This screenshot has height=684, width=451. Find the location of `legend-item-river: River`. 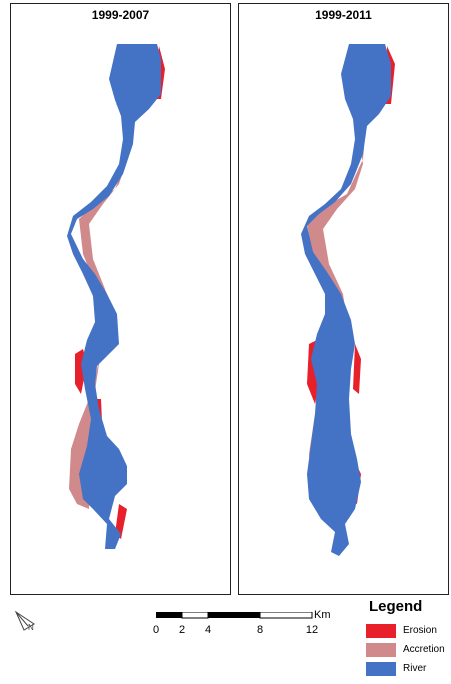

legend-item-river: River is located at coordinates (408, 668).